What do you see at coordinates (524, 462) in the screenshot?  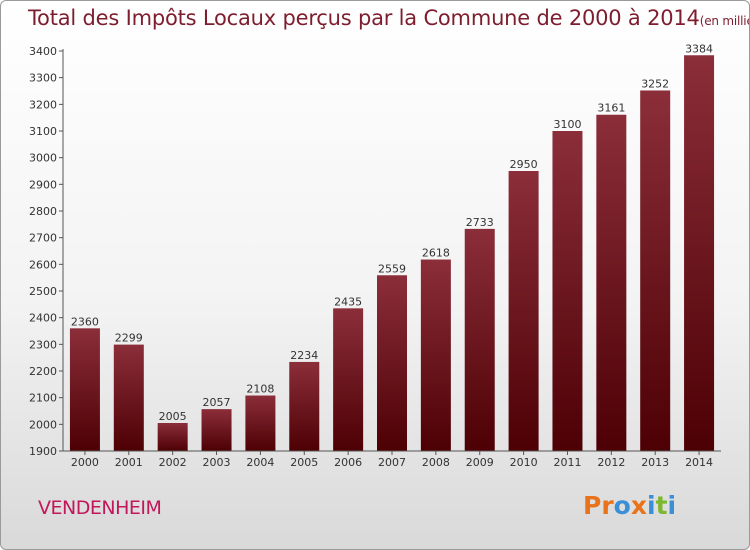 I see `x-tick-label: 2010` at bounding box center [524, 462].